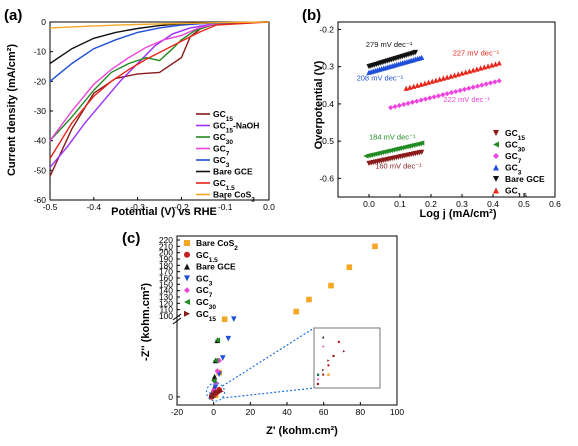  I want to click on a-xtick-label: -0.4, so click(93, 207).